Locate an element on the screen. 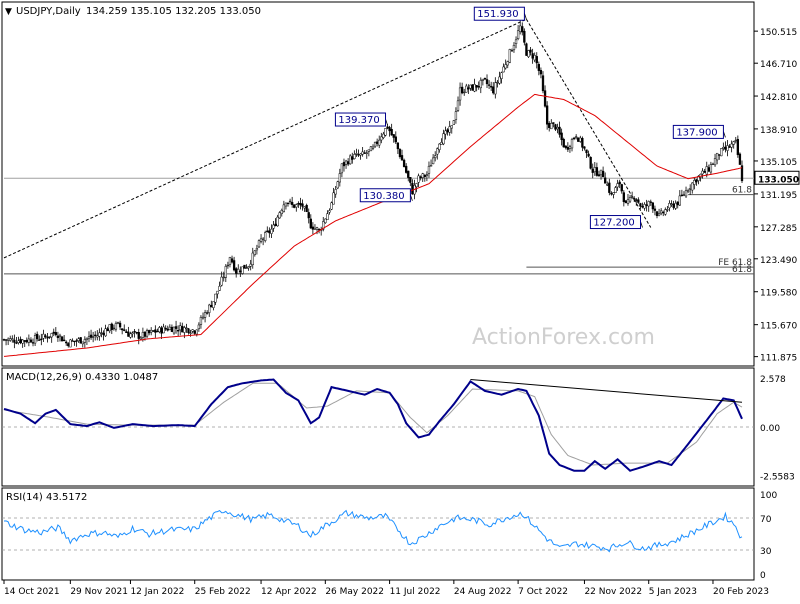  price-tick-label-0: 150.515 is located at coordinates (778, 33).